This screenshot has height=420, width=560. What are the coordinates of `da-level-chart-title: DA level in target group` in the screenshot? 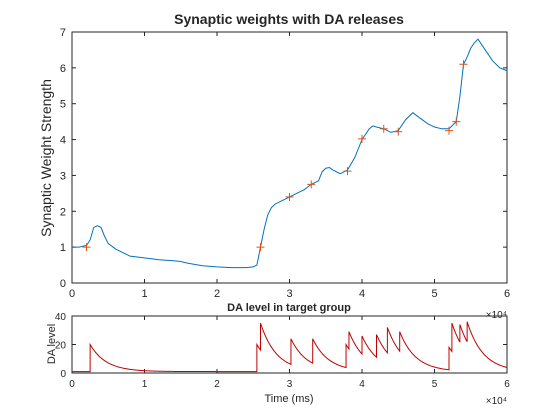 It's located at (289, 308).